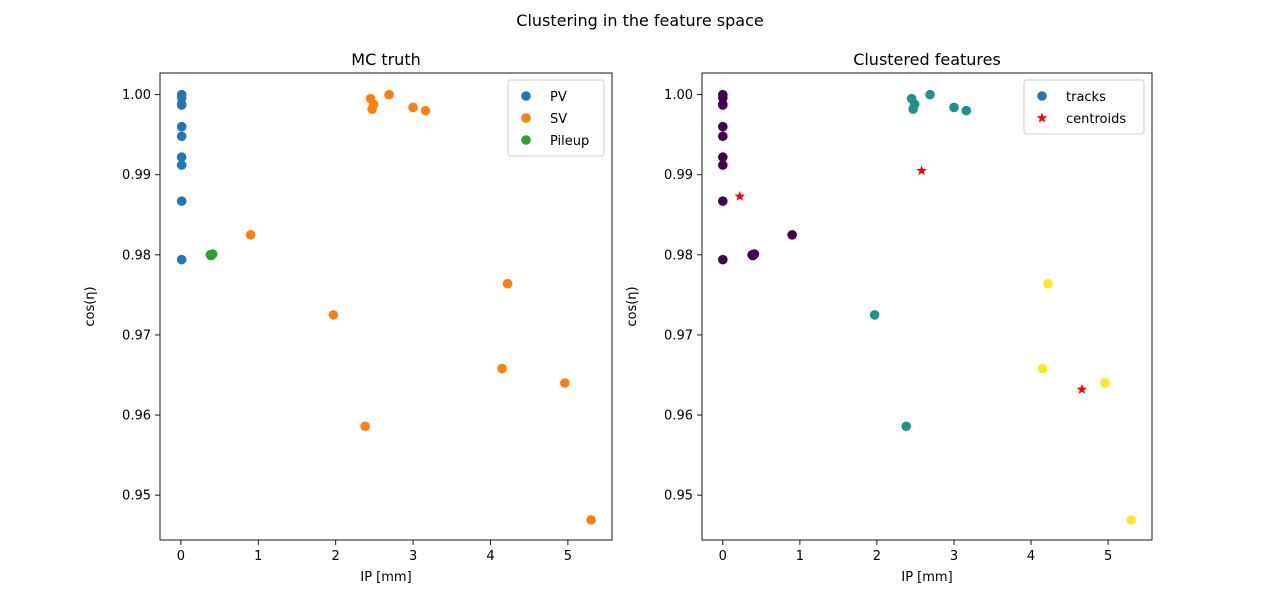 Image resolution: width=1280 pixels, height=607 pixels. I want to click on plot-title: MC truth, so click(385, 59).